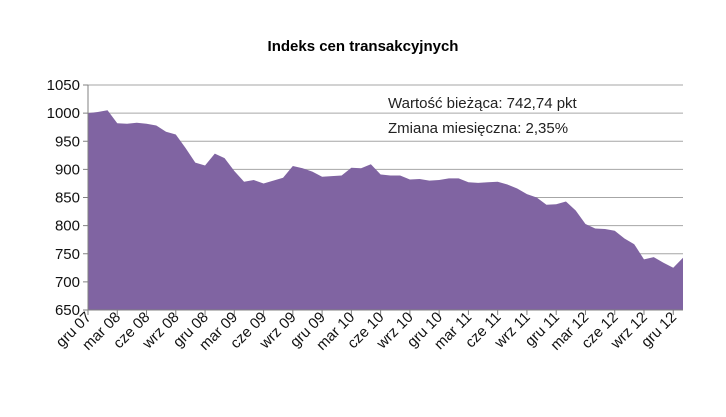 This screenshot has height=417, width=726. I want to click on y-tick-label: 1000, so click(63, 113).